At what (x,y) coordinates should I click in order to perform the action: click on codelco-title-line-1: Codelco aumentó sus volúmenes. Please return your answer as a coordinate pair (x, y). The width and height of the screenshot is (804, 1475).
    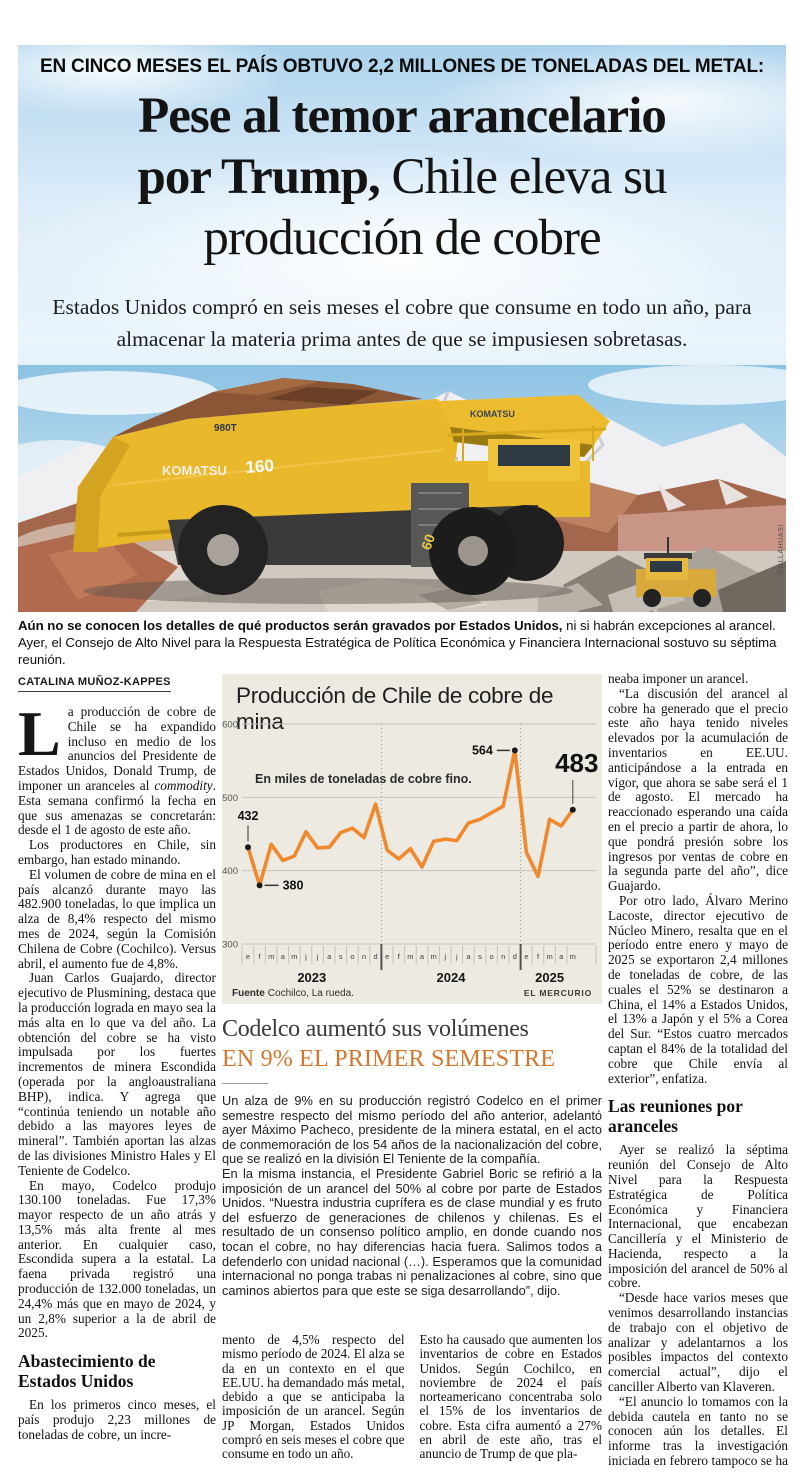
    Looking at the image, I should click on (375, 1029).